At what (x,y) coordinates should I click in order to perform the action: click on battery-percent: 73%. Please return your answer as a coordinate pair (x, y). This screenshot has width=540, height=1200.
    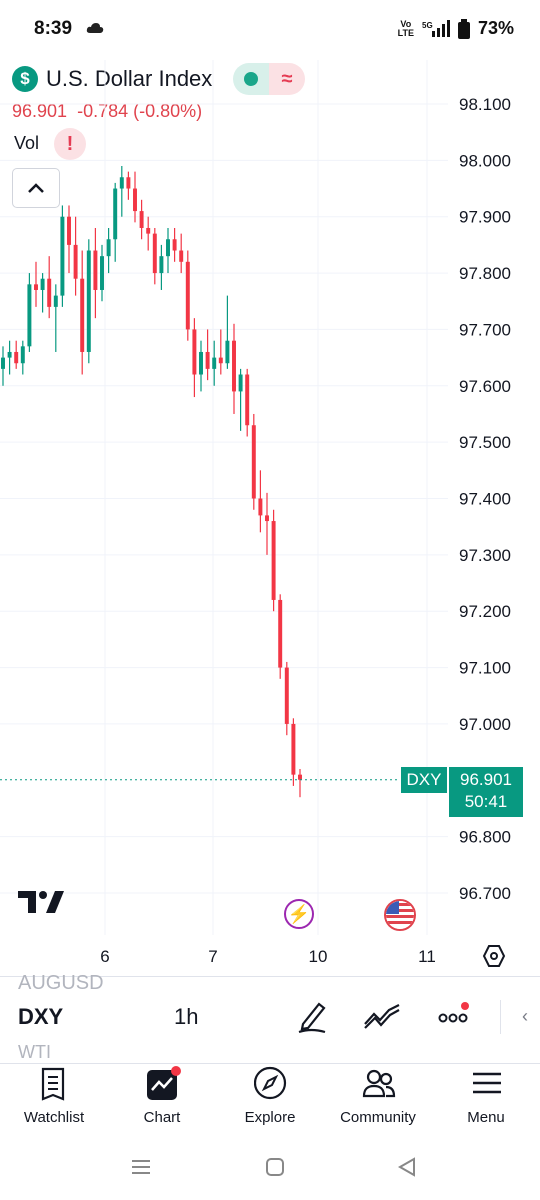
    Looking at the image, I should click on (495, 28).